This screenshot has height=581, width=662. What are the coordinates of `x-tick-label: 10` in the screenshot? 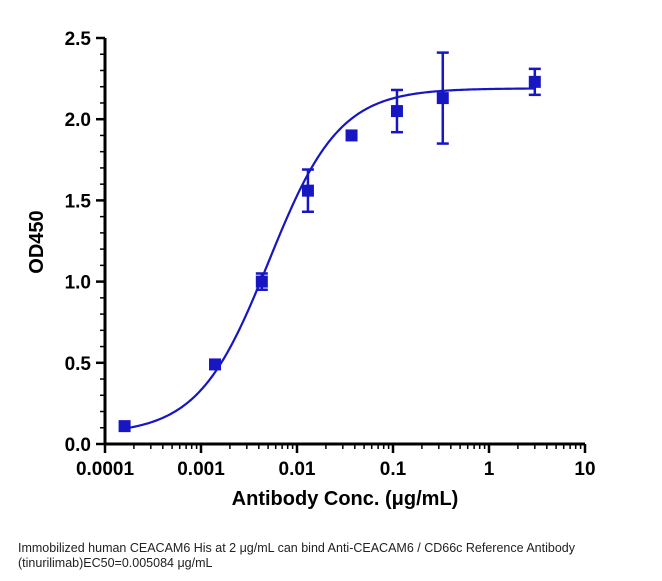 It's located at (584, 469).